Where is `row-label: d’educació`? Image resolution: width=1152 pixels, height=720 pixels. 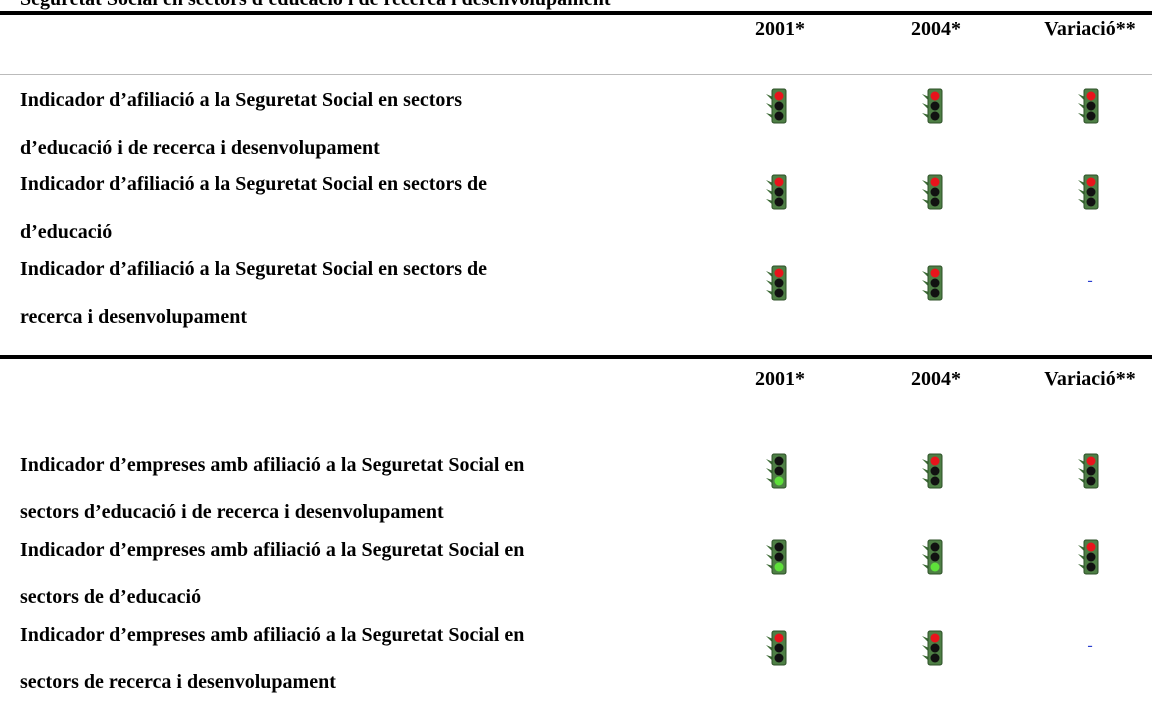 row-label: d’educació is located at coordinates (66, 232).